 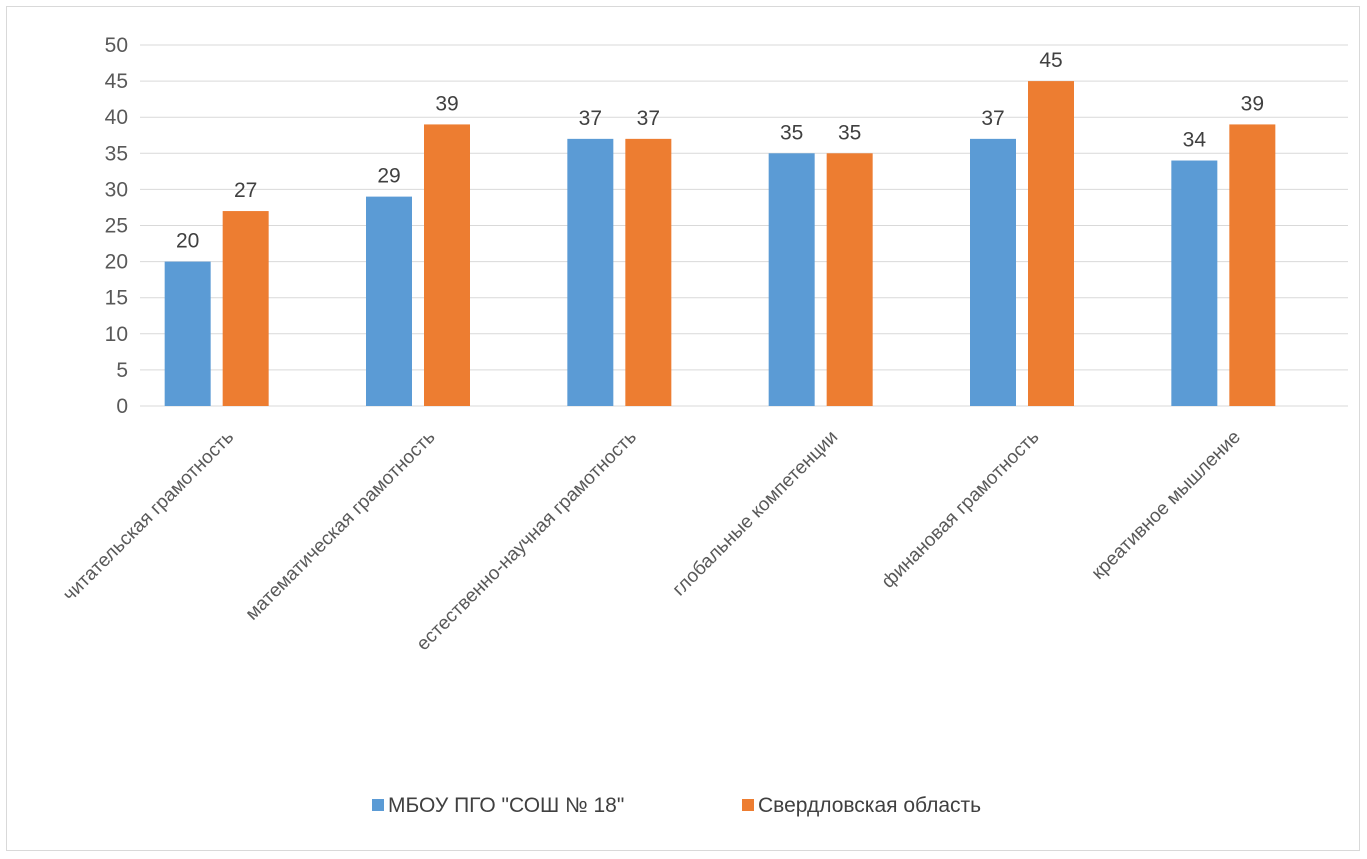 I want to click on y-tick-label: 5, so click(x=122, y=370).